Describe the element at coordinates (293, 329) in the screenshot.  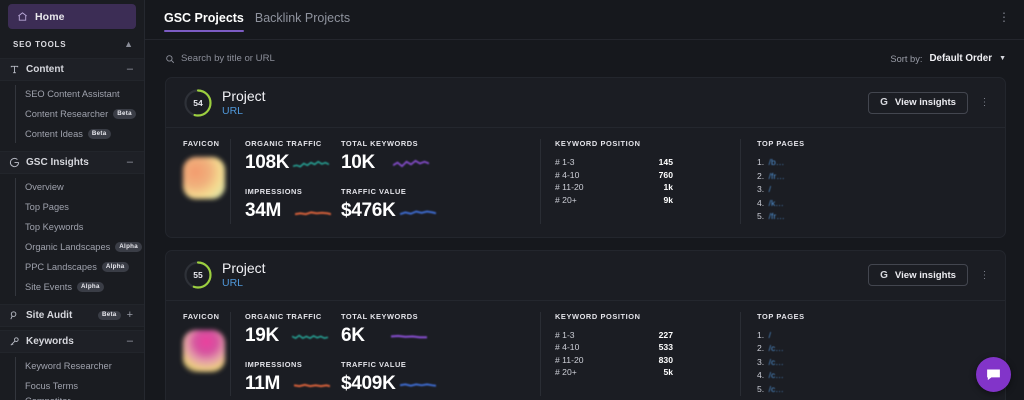
I see `metric-organic-traffic: ORGANIC TRAFFIC 19K` at that location.